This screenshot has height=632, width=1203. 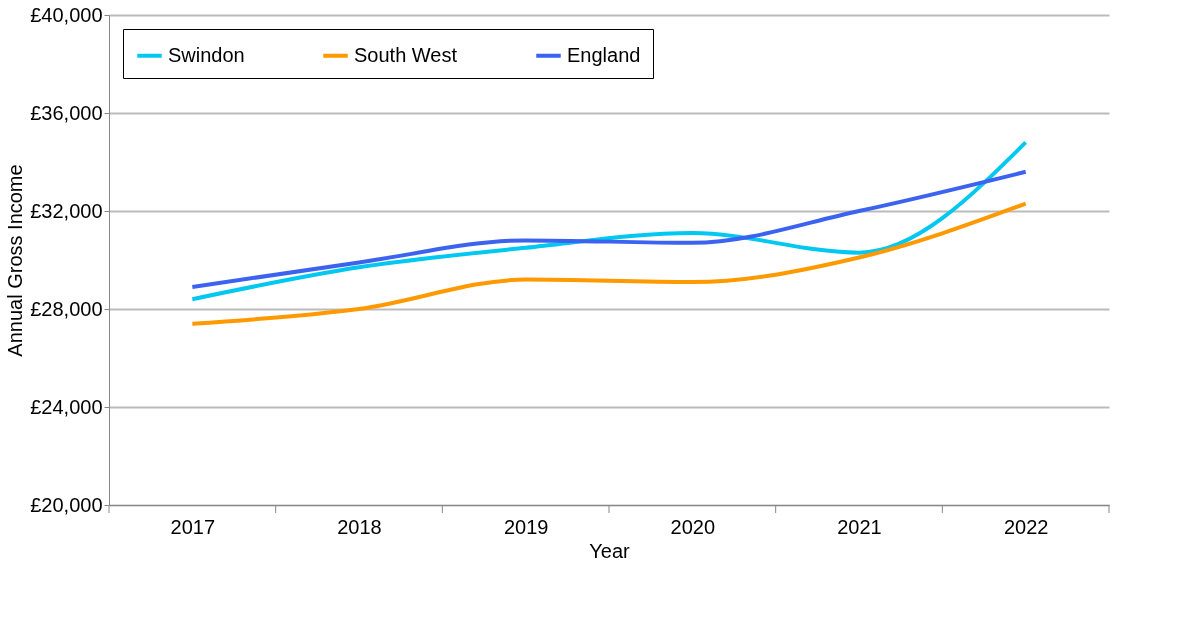 What do you see at coordinates (66, 504) in the screenshot?
I see `y-tick-label: £20,000` at bounding box center [66, 504].